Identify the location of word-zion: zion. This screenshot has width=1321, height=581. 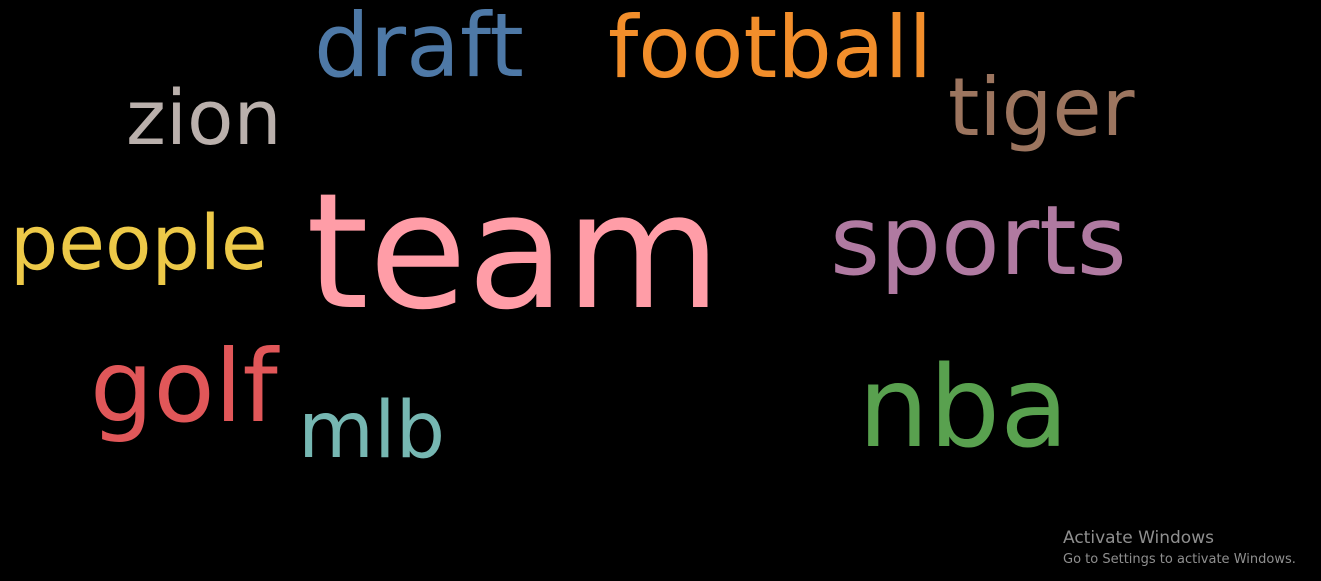
(204, 117).